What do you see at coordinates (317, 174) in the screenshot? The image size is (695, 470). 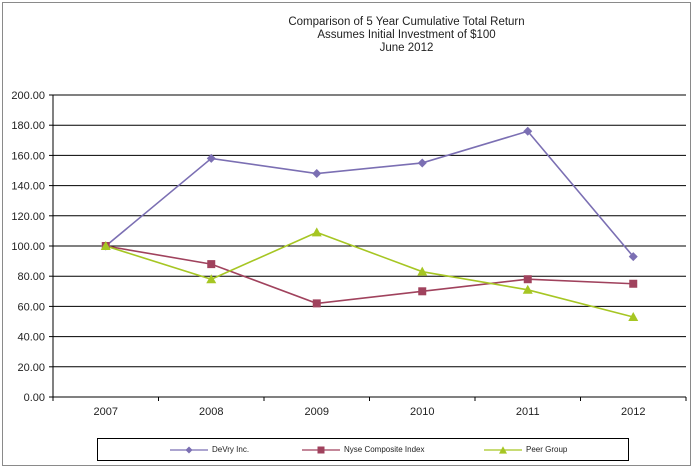 I see `point-devry-2009` at bounding box center [317, 174].